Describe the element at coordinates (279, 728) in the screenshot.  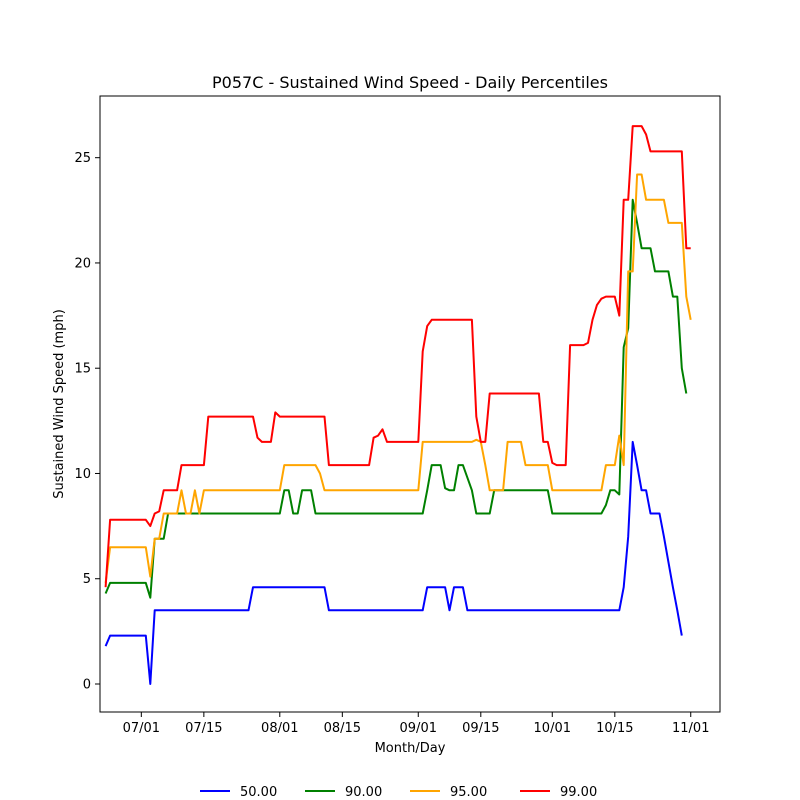
I see `x-tick-label: 08/01` at that location.